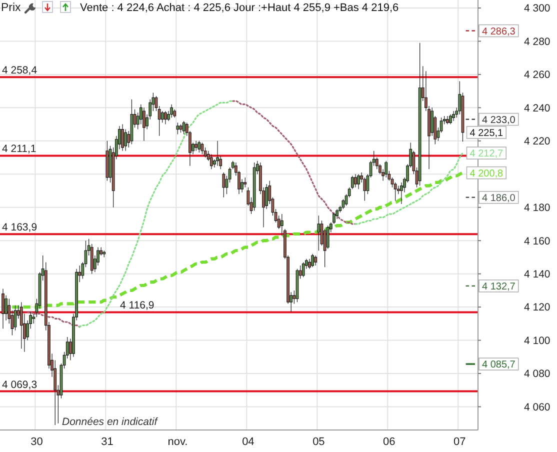 The width and height of the screenshot is (557, 452). I want to click on data-label: 4 085,7, so click(499, 365).